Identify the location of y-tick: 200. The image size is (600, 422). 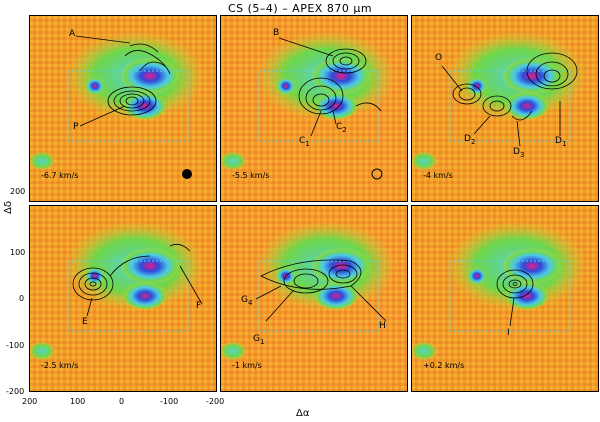
(18, 191).